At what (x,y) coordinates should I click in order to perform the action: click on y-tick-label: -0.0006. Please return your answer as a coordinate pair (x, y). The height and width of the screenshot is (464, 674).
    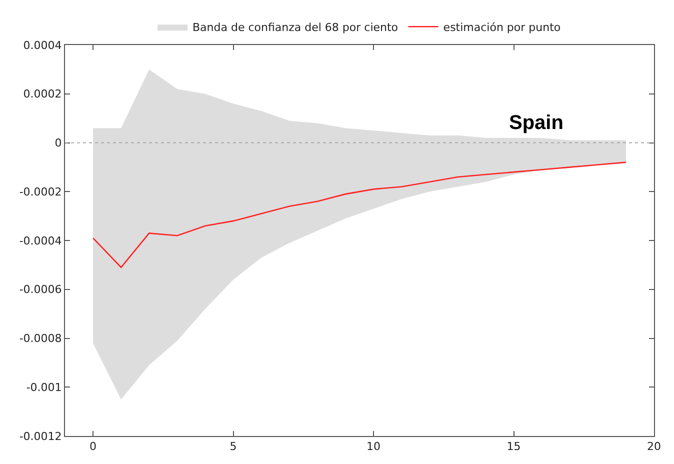
    Looking at the image, I should click on (40, 289).